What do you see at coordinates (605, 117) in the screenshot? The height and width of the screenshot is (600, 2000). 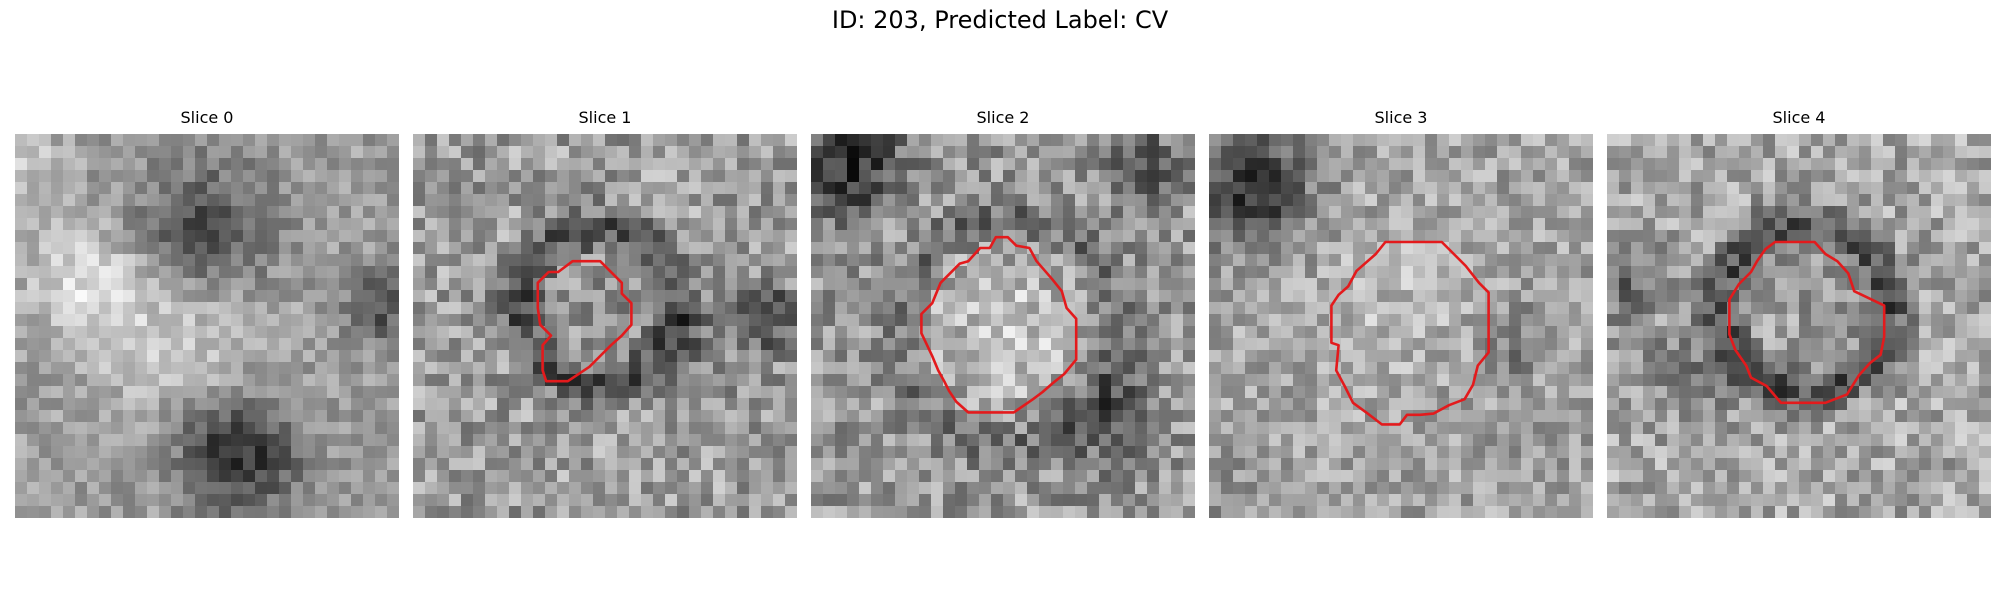 I see `slice-title-1: Slice 1` at bounding box center [605, 117].